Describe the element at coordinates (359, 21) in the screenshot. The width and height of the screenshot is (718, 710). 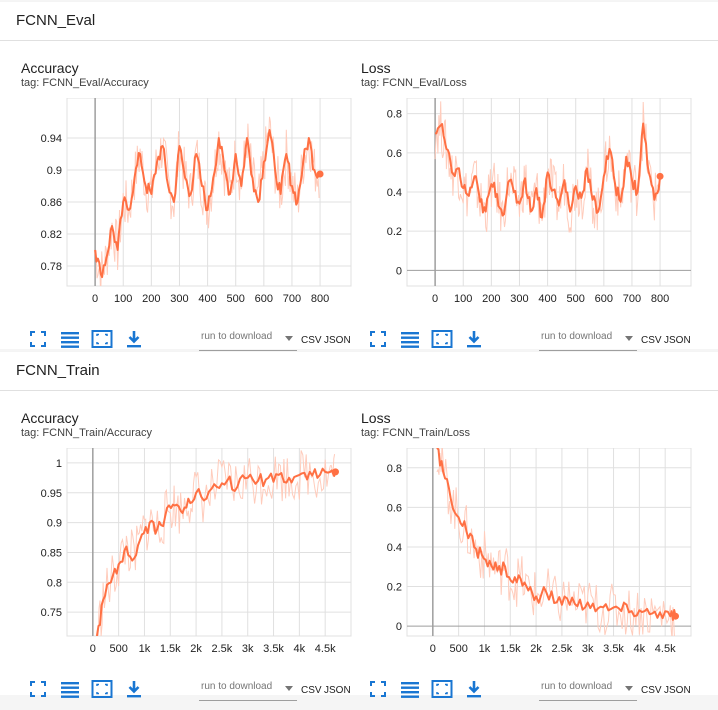
I see `section-header-fcnn-eval: FCNN_Eval` at that location.